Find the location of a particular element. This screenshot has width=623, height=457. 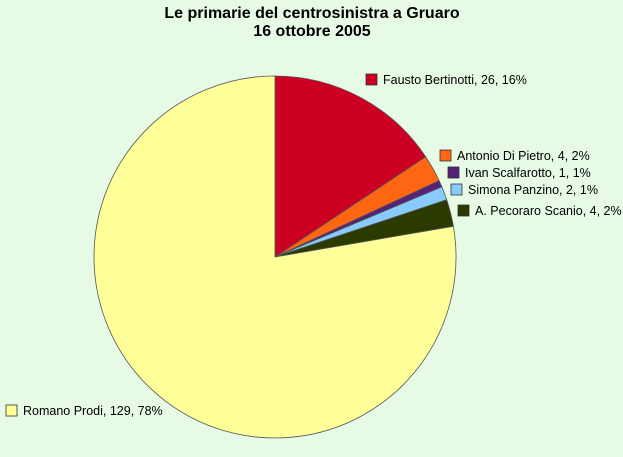

slice-label: Fausto Bertinotti, 26, 16% is located at coordinates (455, 80).